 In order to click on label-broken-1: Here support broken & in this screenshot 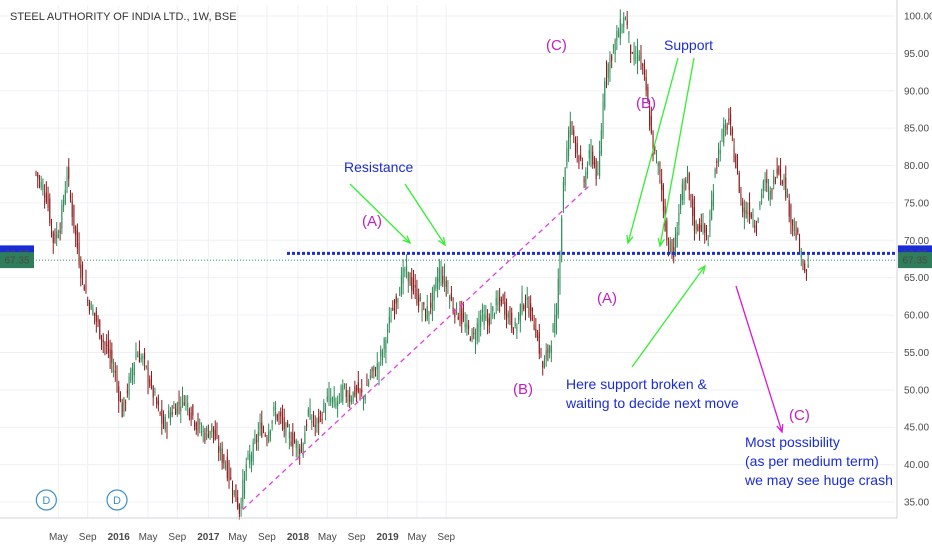, I will do `click(637, 384)`.